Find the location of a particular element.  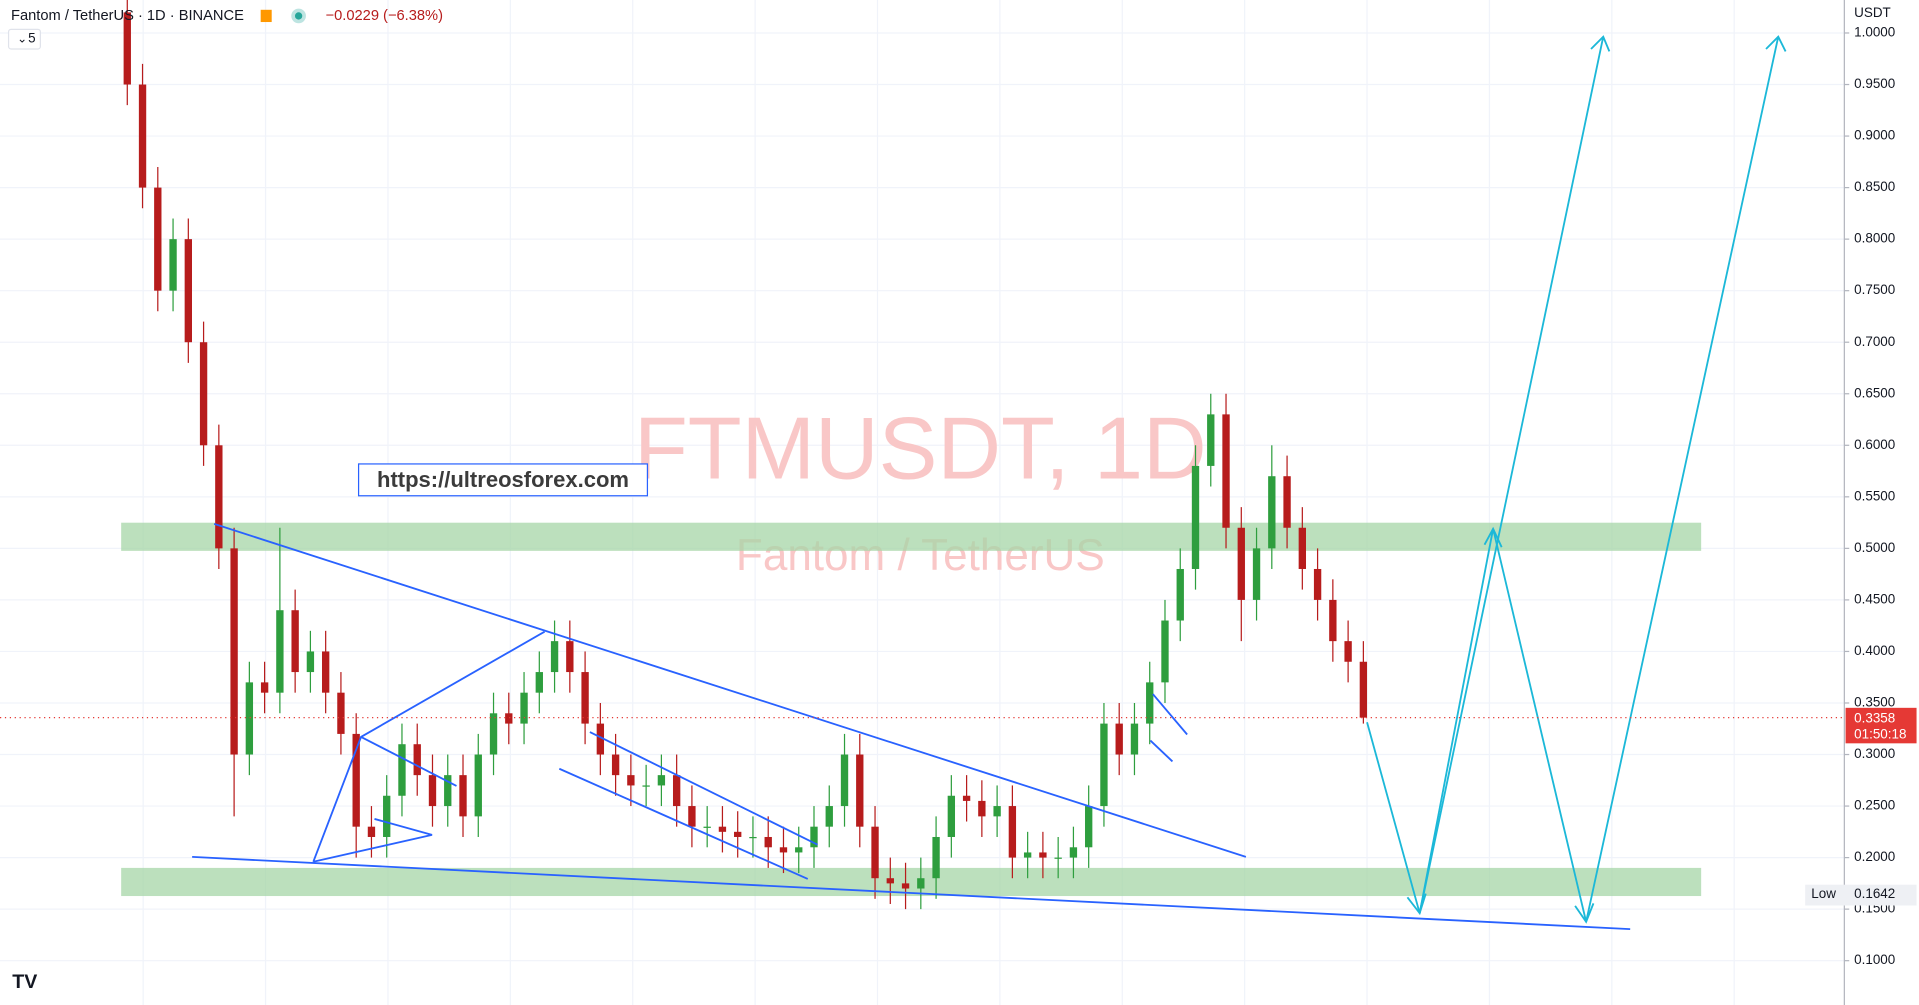

low-value: 0.1642 is located at coordinates (1874, 893).